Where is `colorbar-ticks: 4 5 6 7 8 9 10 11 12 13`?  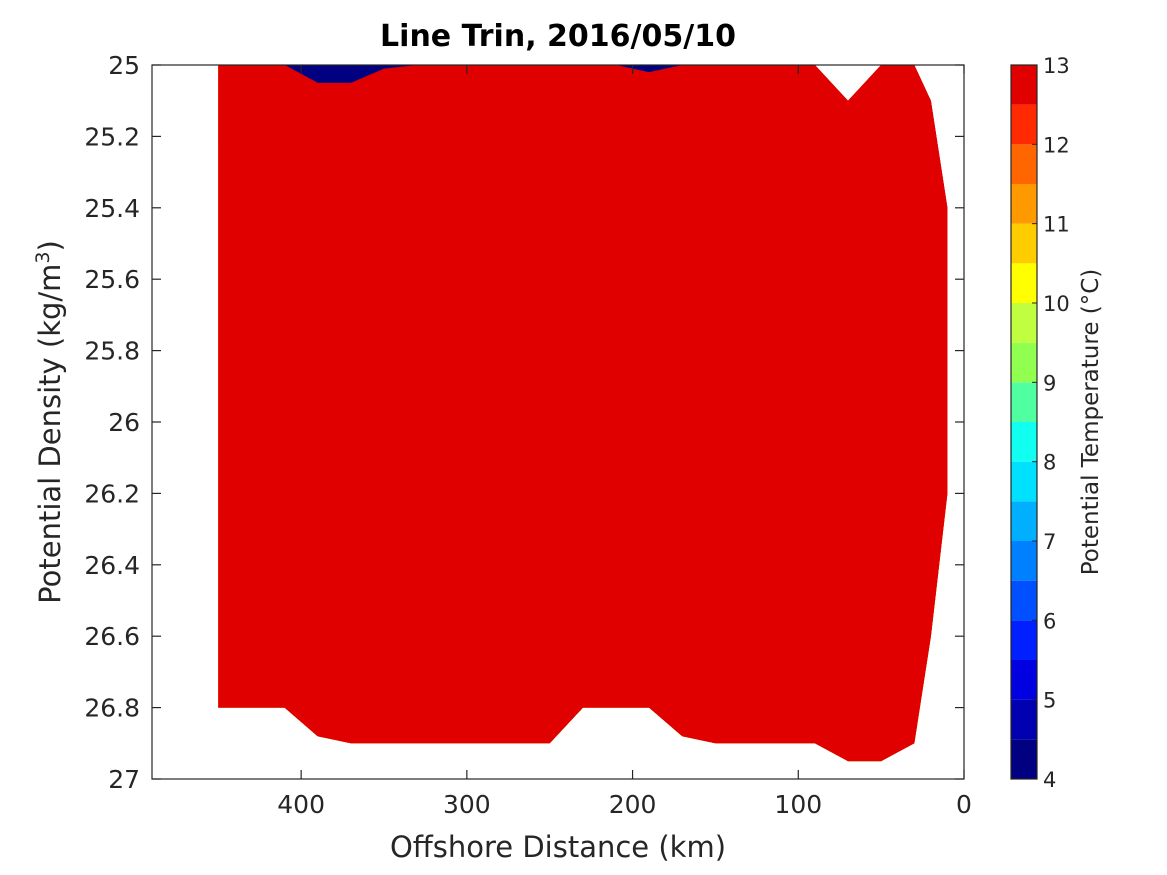 colorbar-ticks: 4 5 6 7 8 9 10 11 12 13 is located at coordinates (1051, 423).